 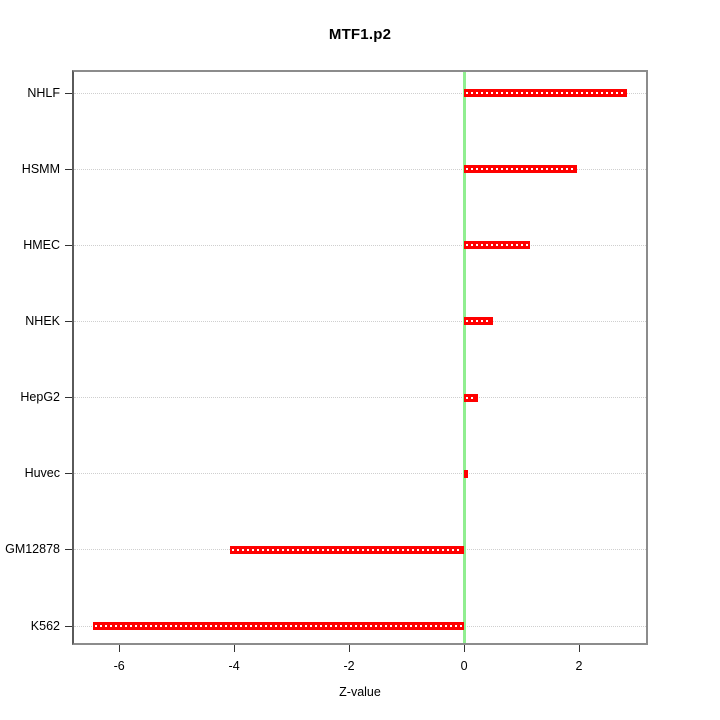 What do you see at coordinates (41, 244) in the screenshot?
I see `y-tick-label: HMEC` at bounding box center [41, 244].